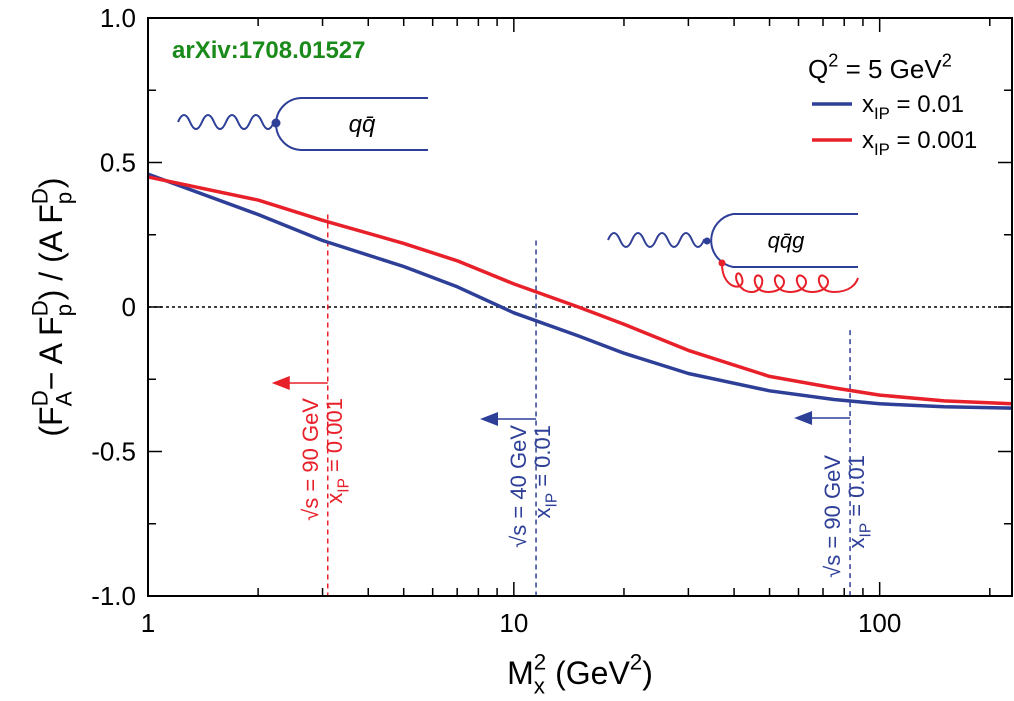  Describe the element at coordinates (52, 306) in the screenshot. I see `y-axis-label: (FAD− A FpD) / (A FpD)` at that location.